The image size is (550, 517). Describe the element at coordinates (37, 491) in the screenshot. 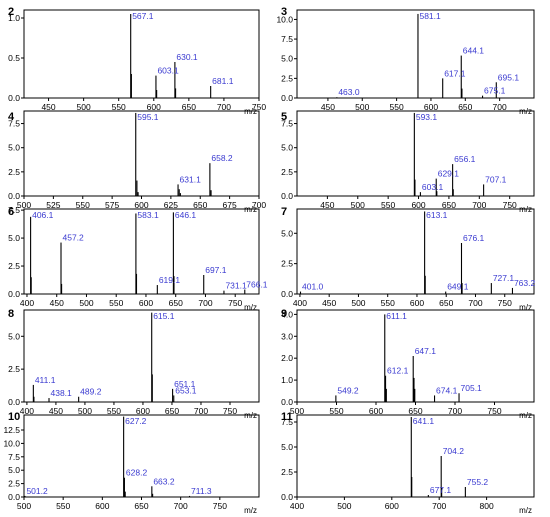

I see `peak-label: 501.2` at that location.